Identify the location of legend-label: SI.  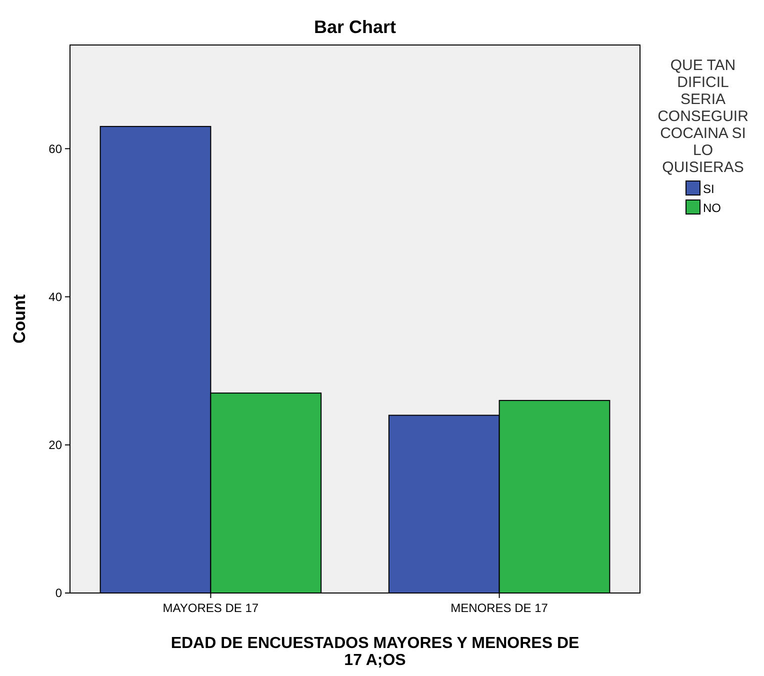
(708, 189).